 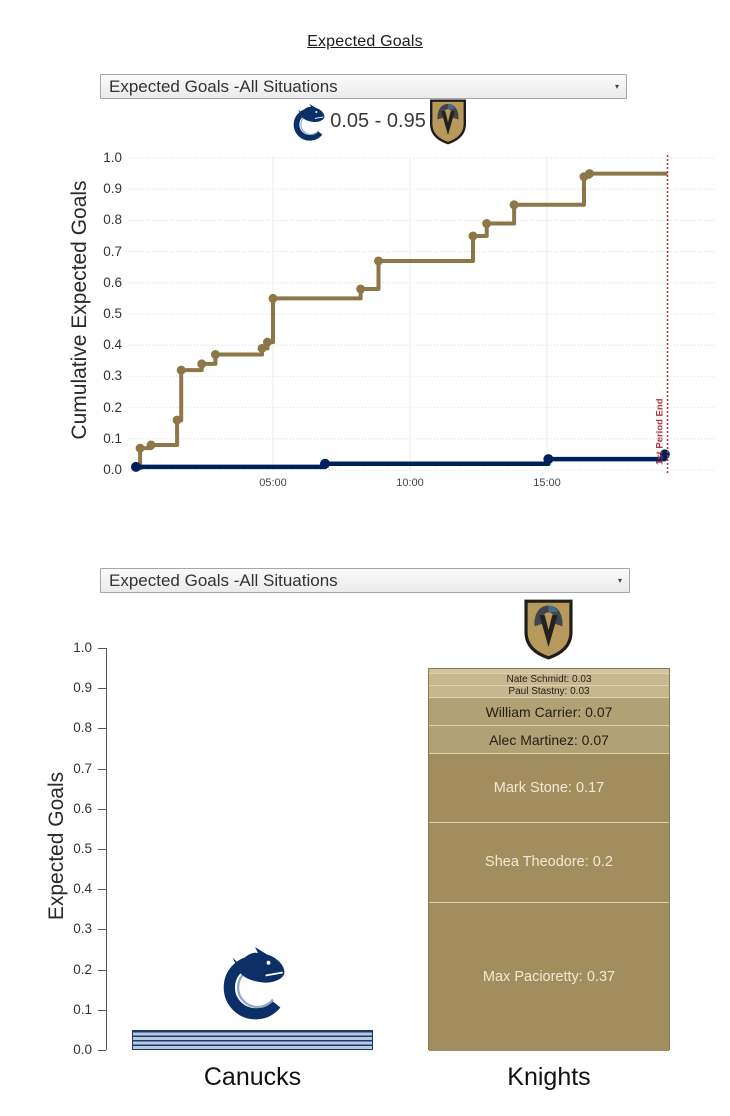 I want to click on bottom-y-tick-label: 0.4, so click(x=82, y=889).